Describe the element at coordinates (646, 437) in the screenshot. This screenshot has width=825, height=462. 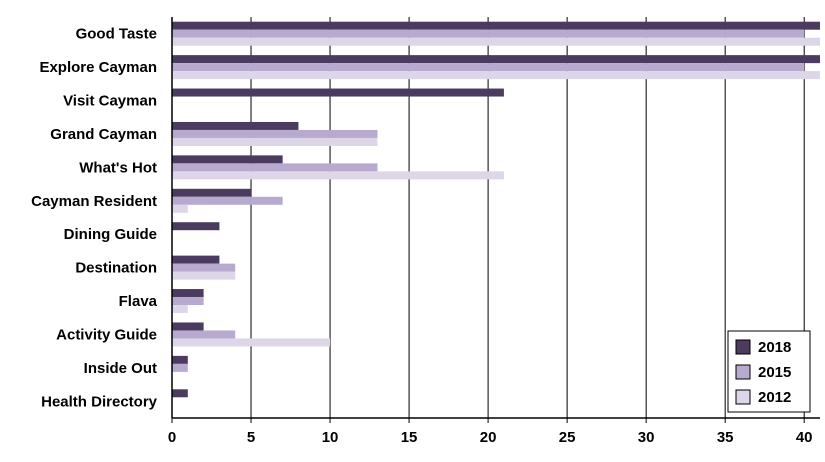
I see `x-tick-label: 30` at that location.